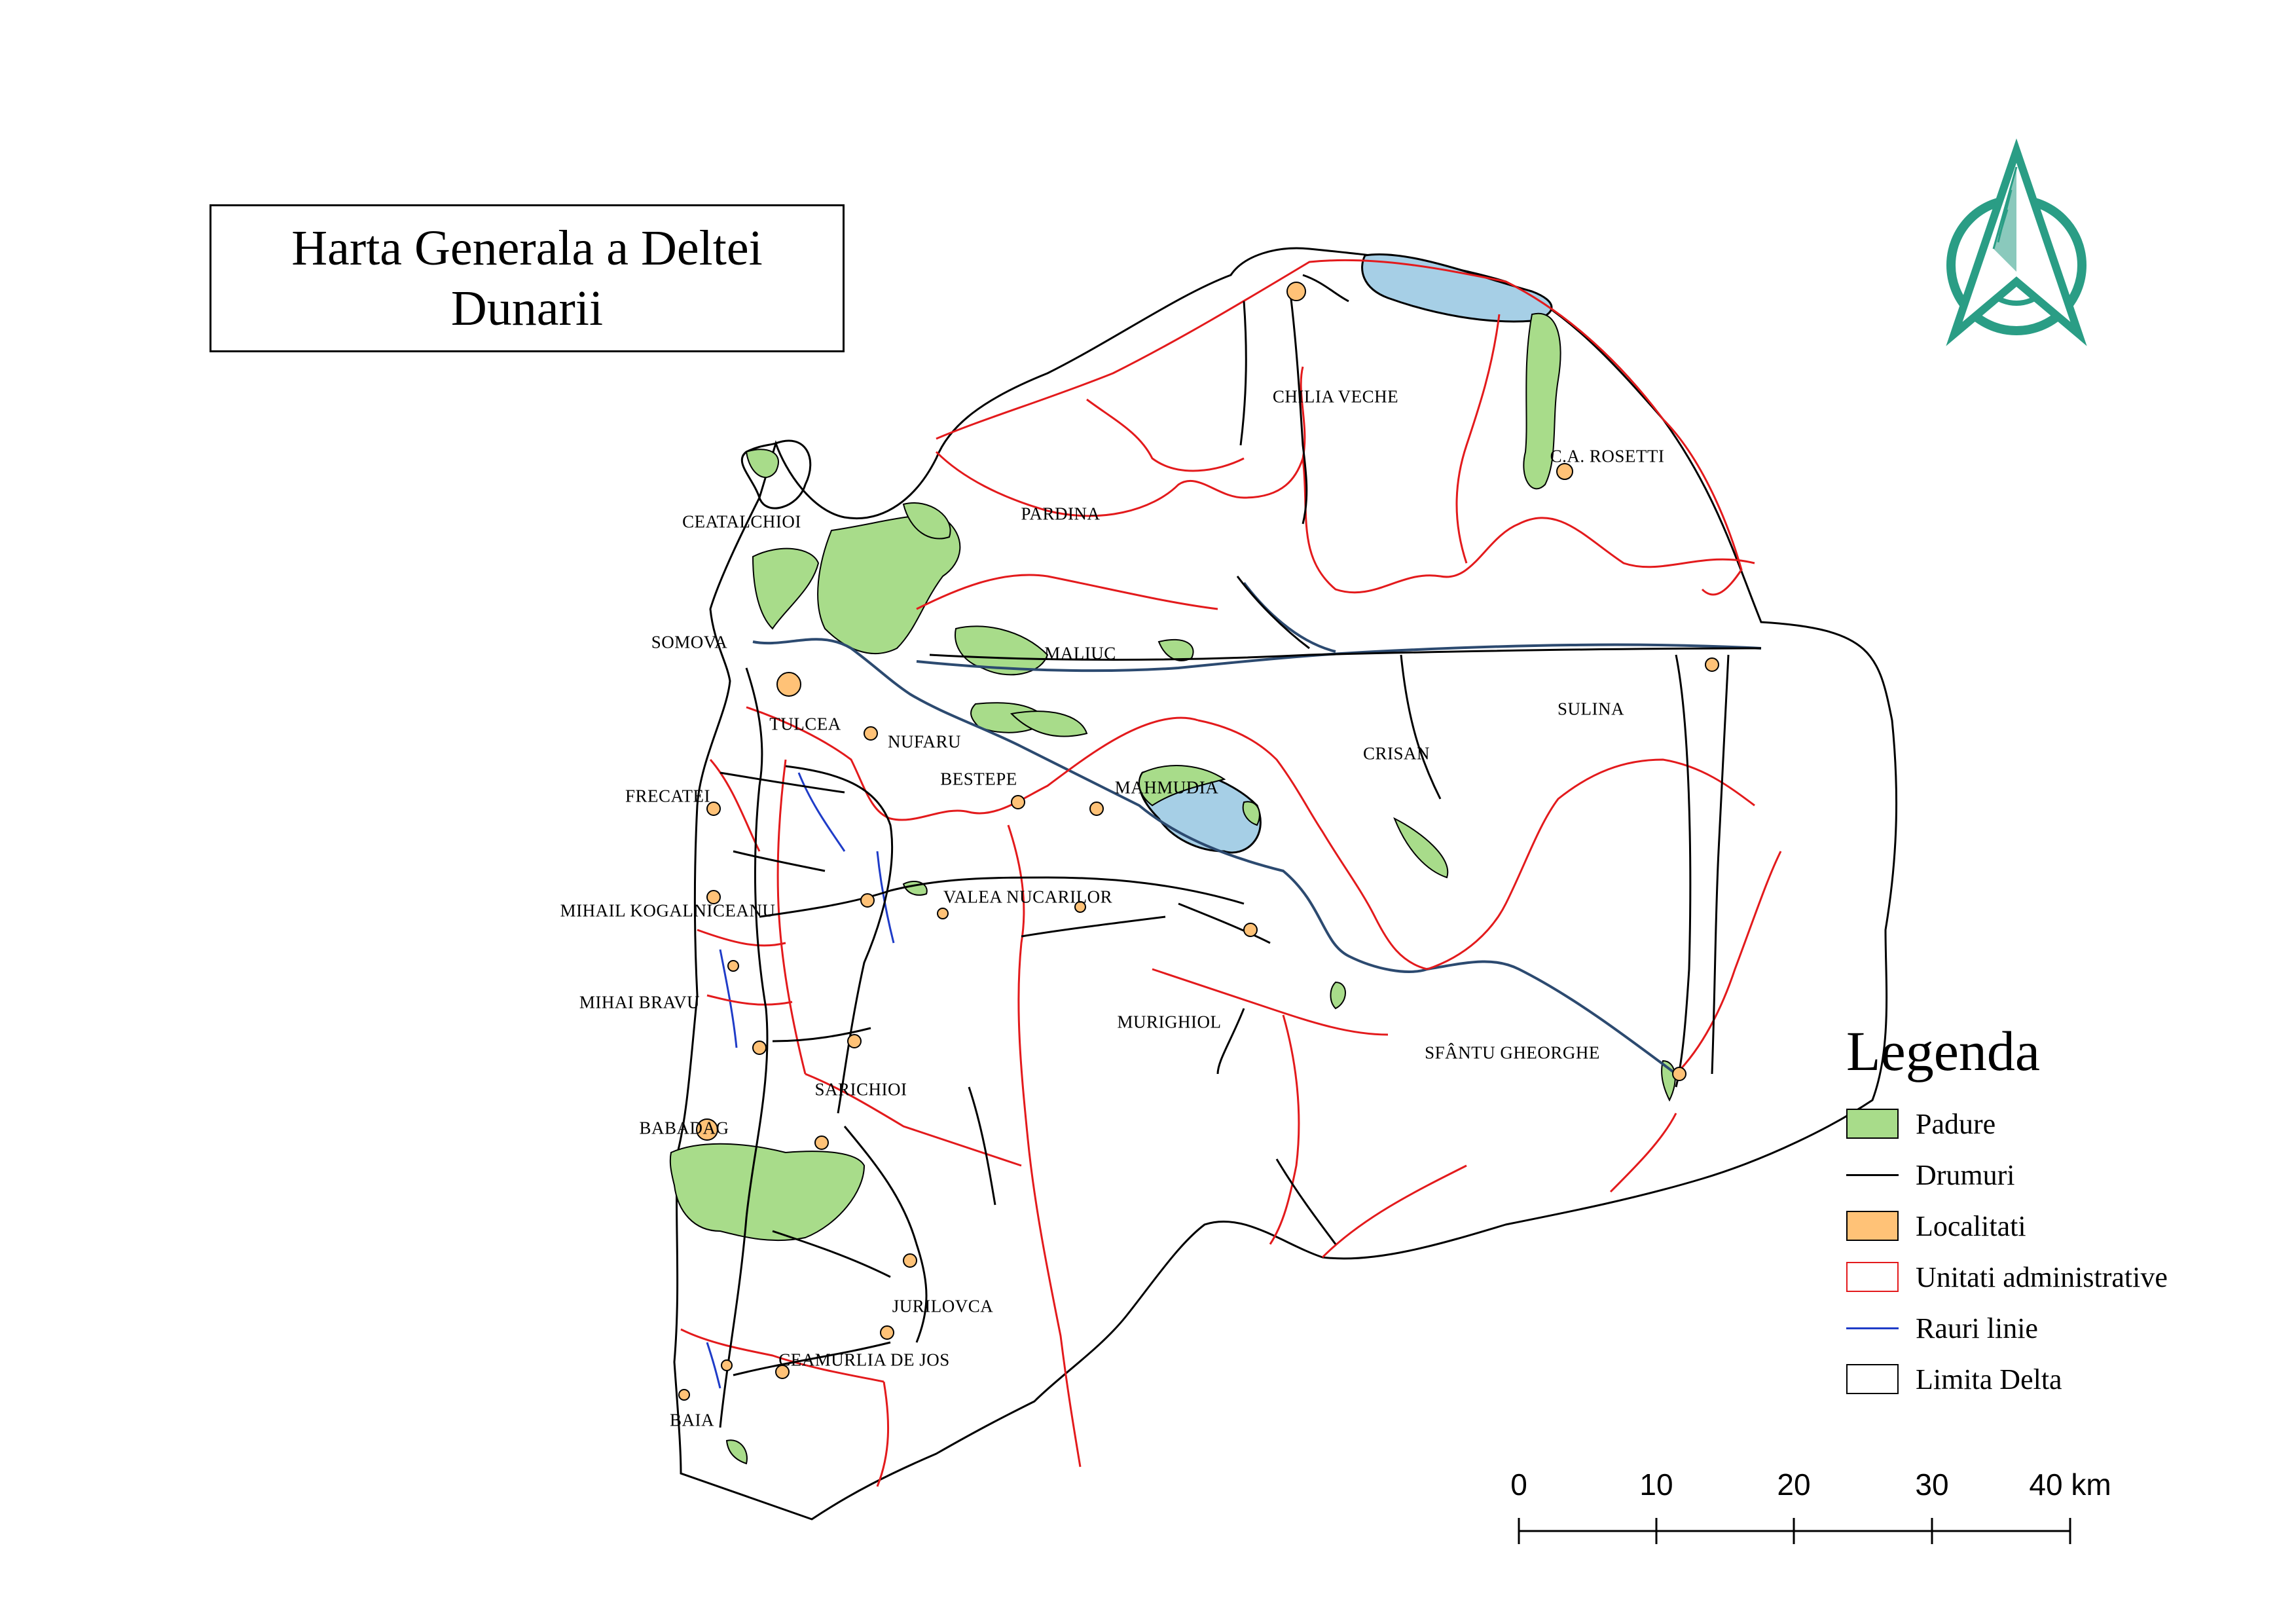 The image size is (2296, 1624). I want to click on label-crisan: CRISAN, so click(1396, 753).